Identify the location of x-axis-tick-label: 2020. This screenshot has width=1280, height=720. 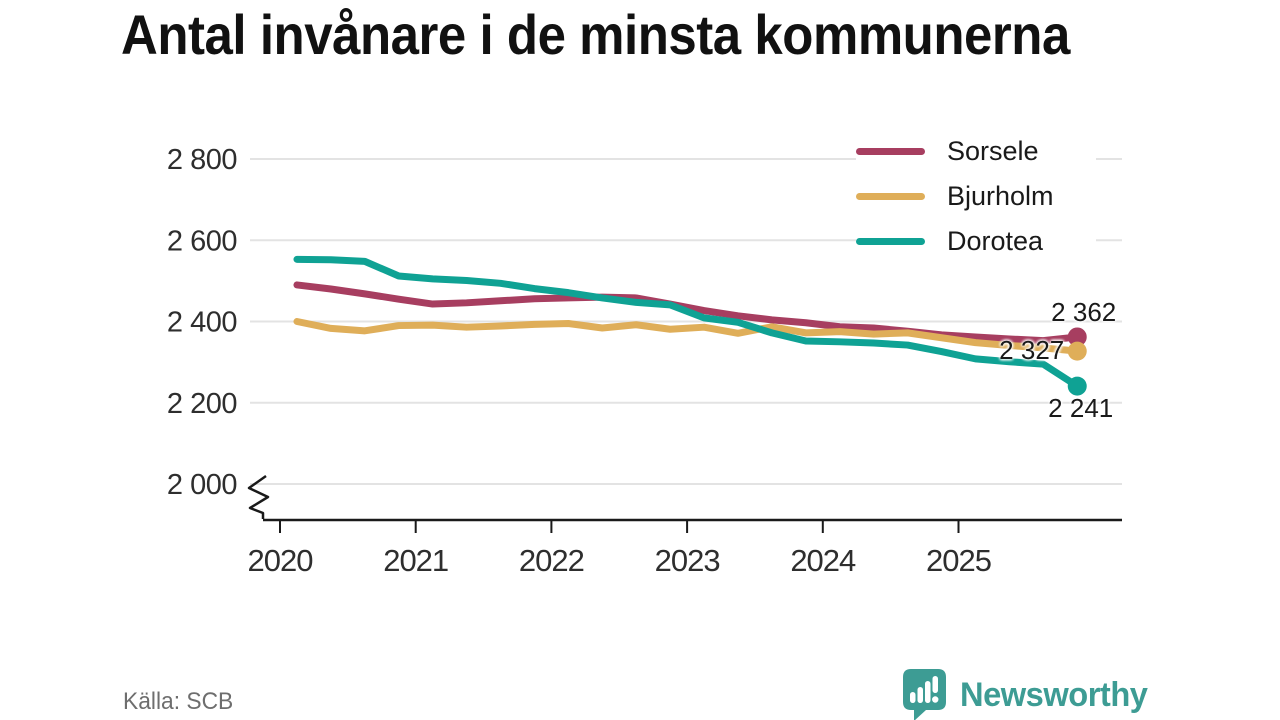
(281, 560).